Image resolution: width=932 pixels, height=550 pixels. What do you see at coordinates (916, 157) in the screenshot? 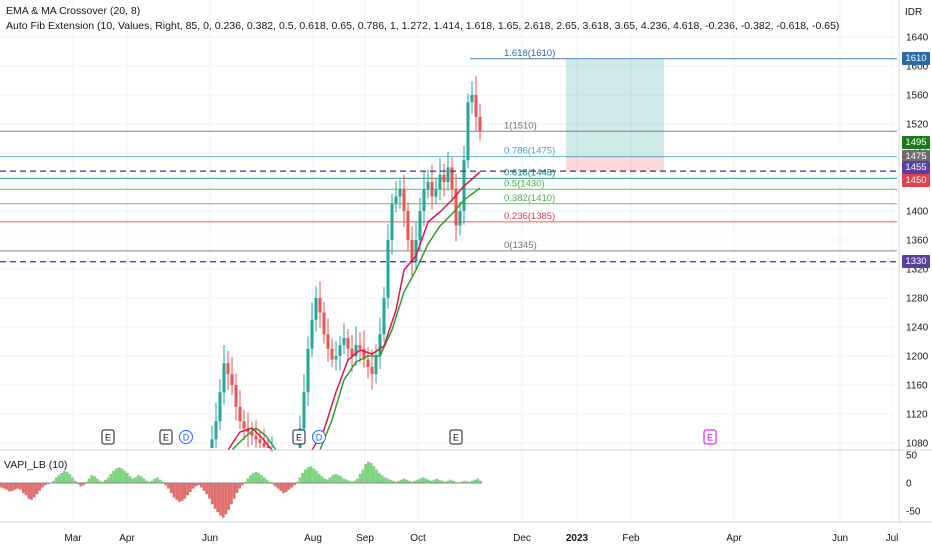
I see `price-tag: 1475` at bounding box center [916, 157].